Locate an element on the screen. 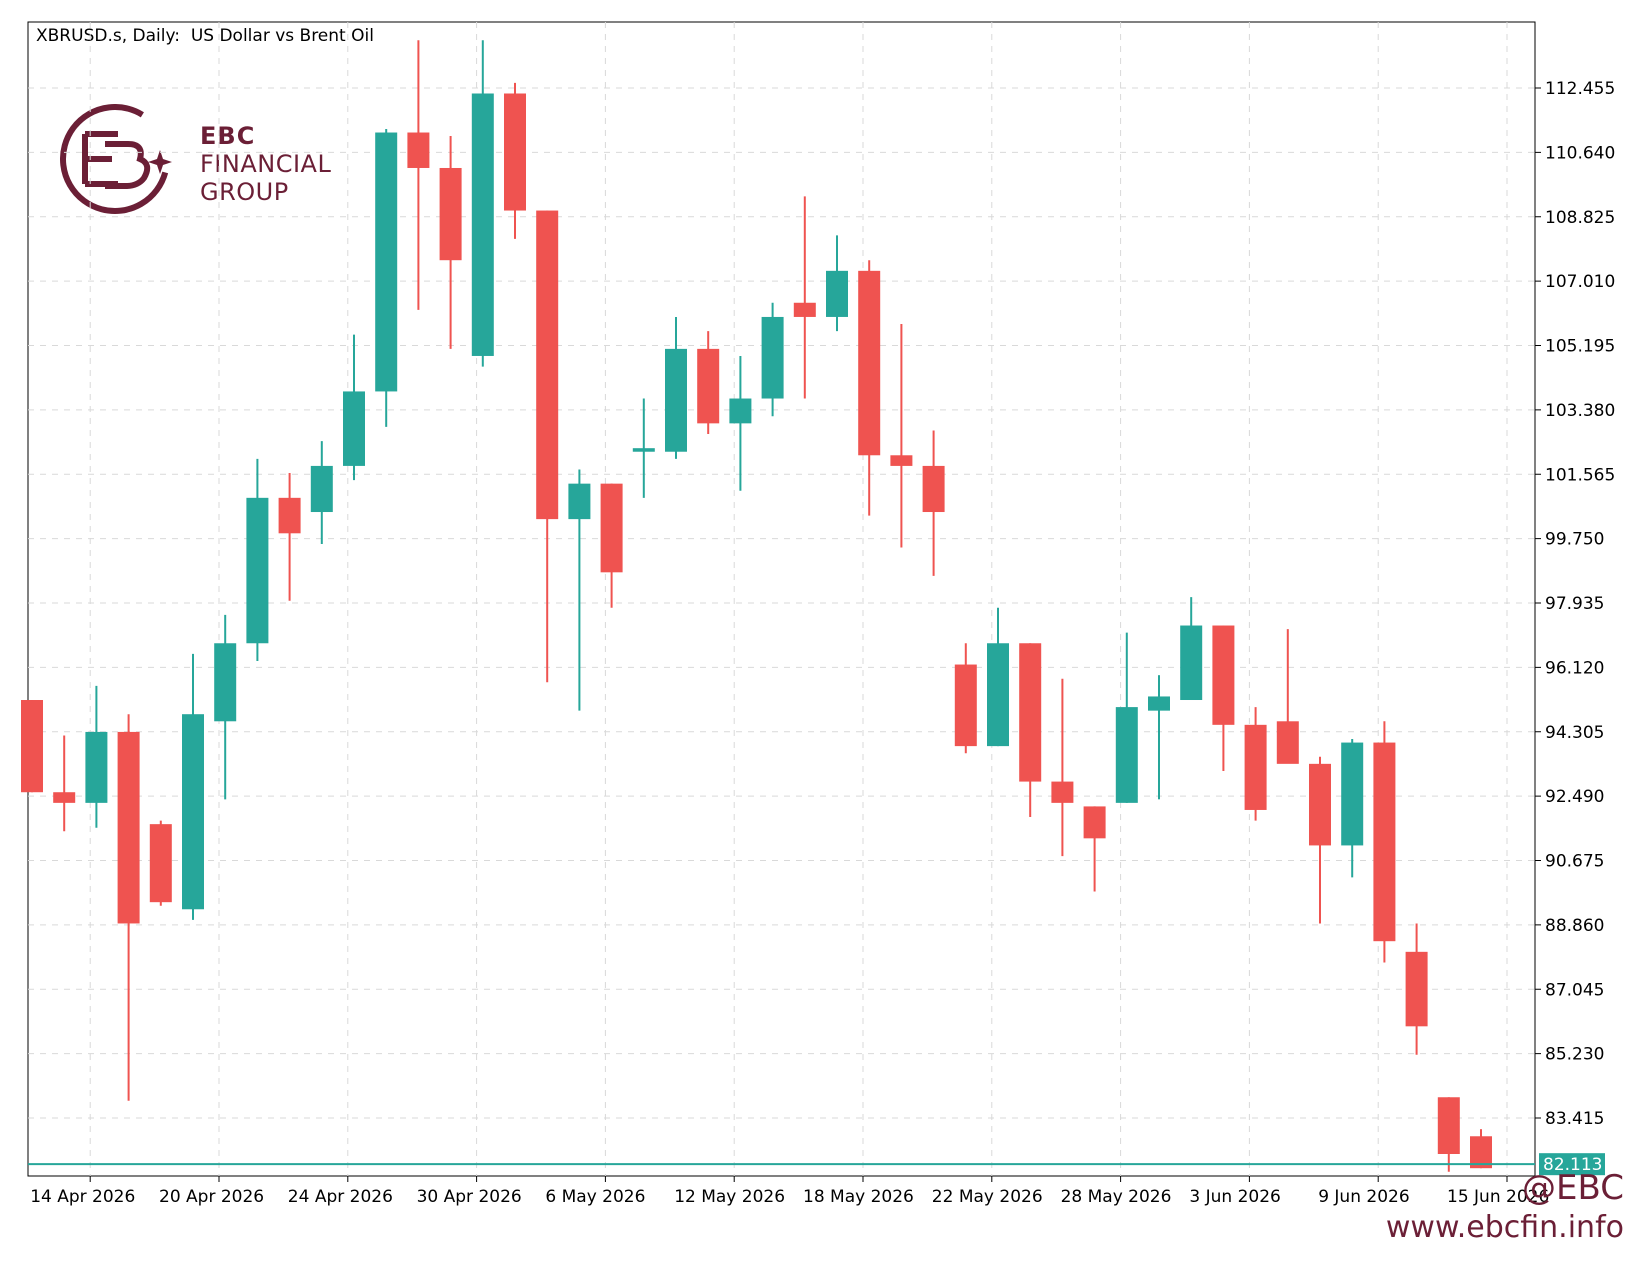  y-tick-label: 112.455 is located at coordinates (1580, 89).